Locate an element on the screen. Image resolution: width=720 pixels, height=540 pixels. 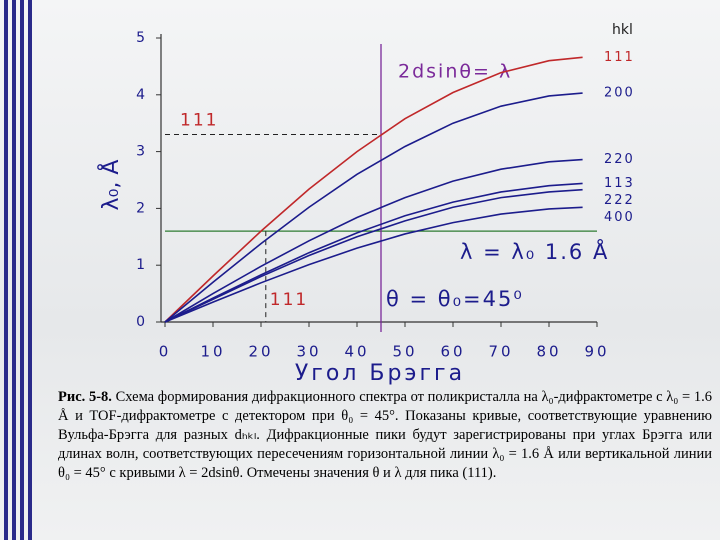
x-tick-label: 50 is located at coordinates (404, 352).